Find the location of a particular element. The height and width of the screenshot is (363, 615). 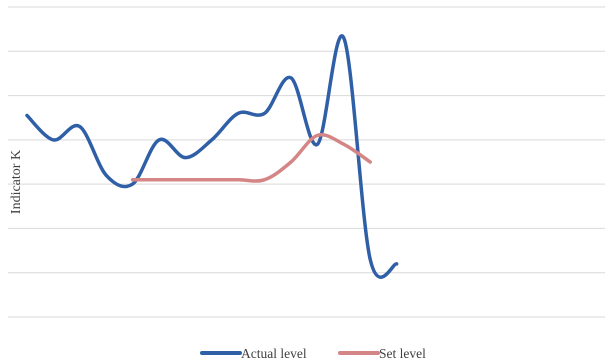

y-axis-label: Indicator K is located at coordinates (16, 182).